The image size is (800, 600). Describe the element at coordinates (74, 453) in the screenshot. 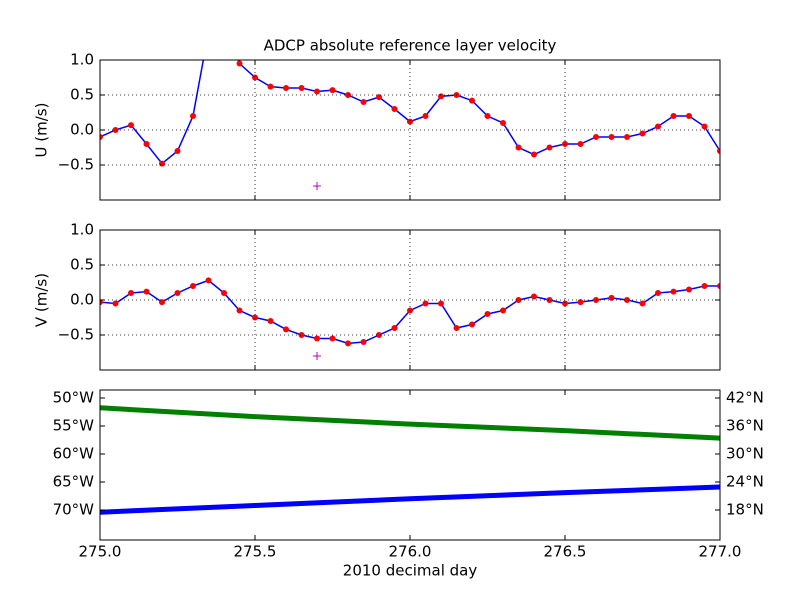

I see `y-tick-label: 60°W` at that location.